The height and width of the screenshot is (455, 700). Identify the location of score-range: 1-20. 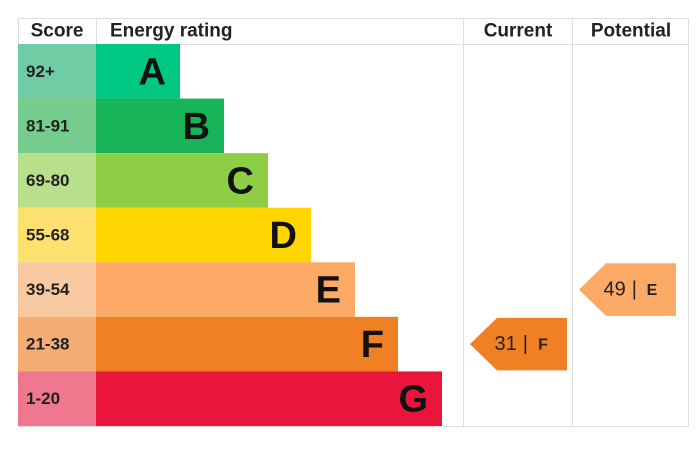
(43, 398).